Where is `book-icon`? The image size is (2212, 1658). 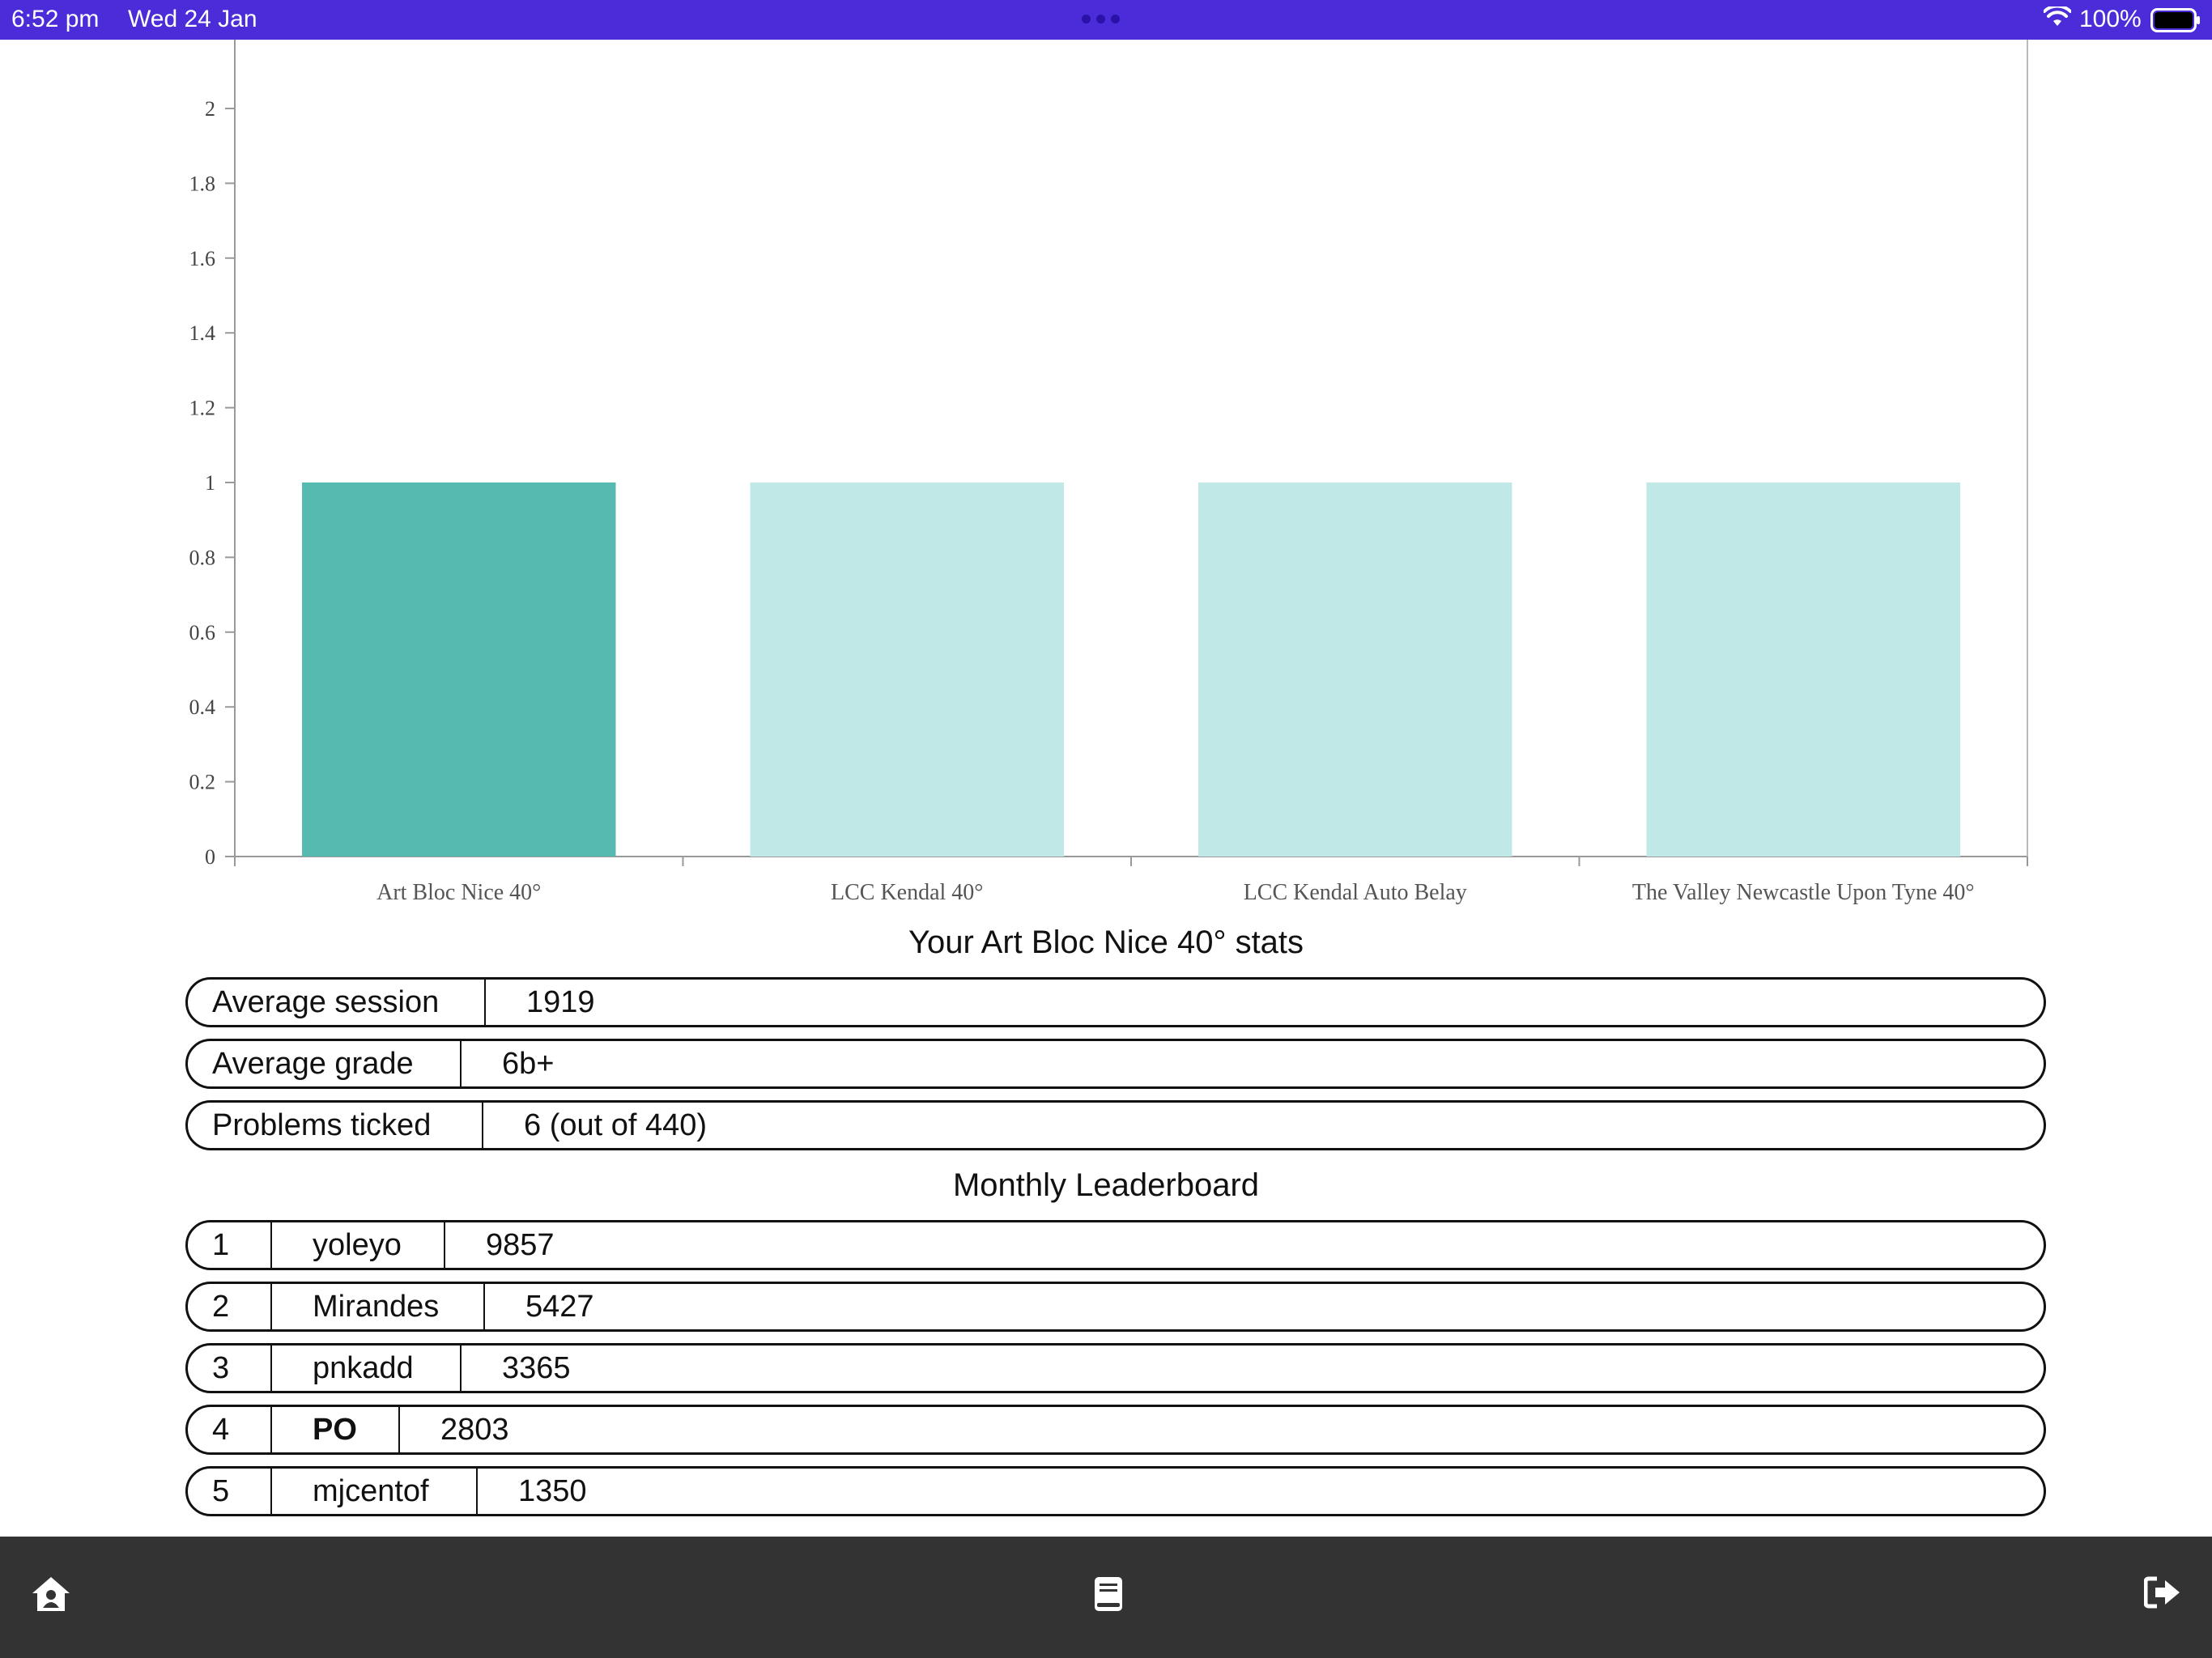 book-icon is located at coordinates (1109, 1594).